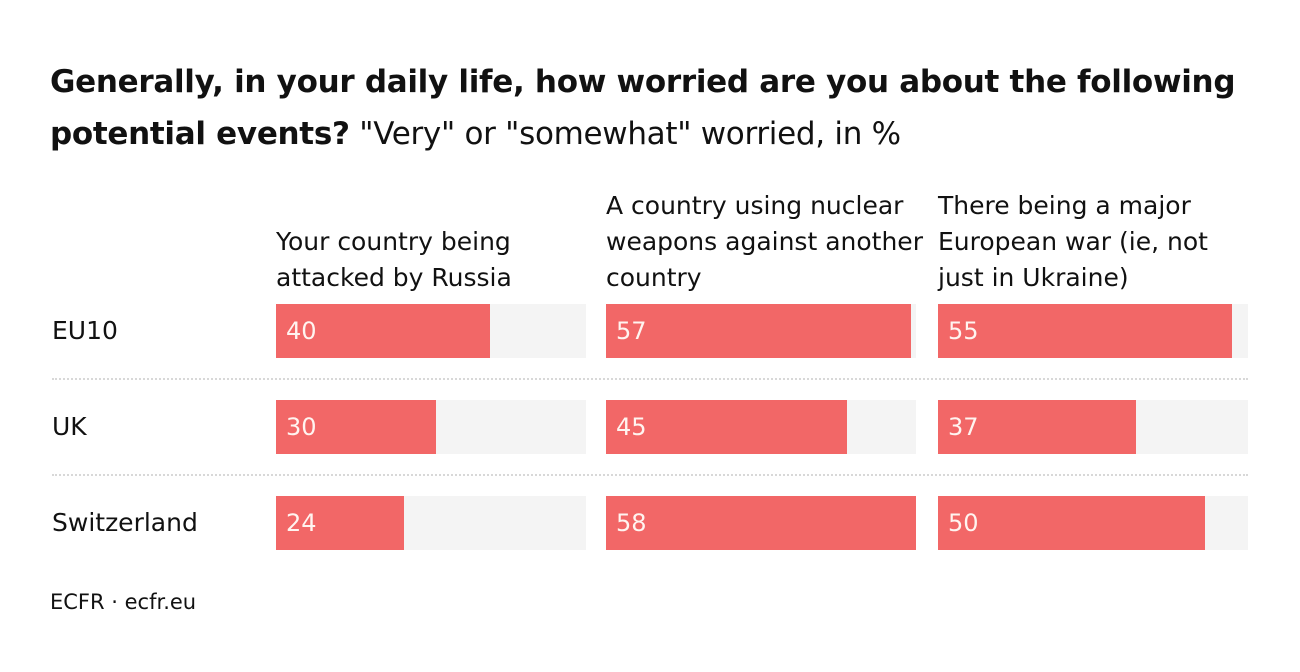 Image resolution: width=1300 pixels, height=672 pixels. What do you see at coordinates (963, 523) in the screenshot?
I see `value-label: 50` at bounding box center [963, 523].